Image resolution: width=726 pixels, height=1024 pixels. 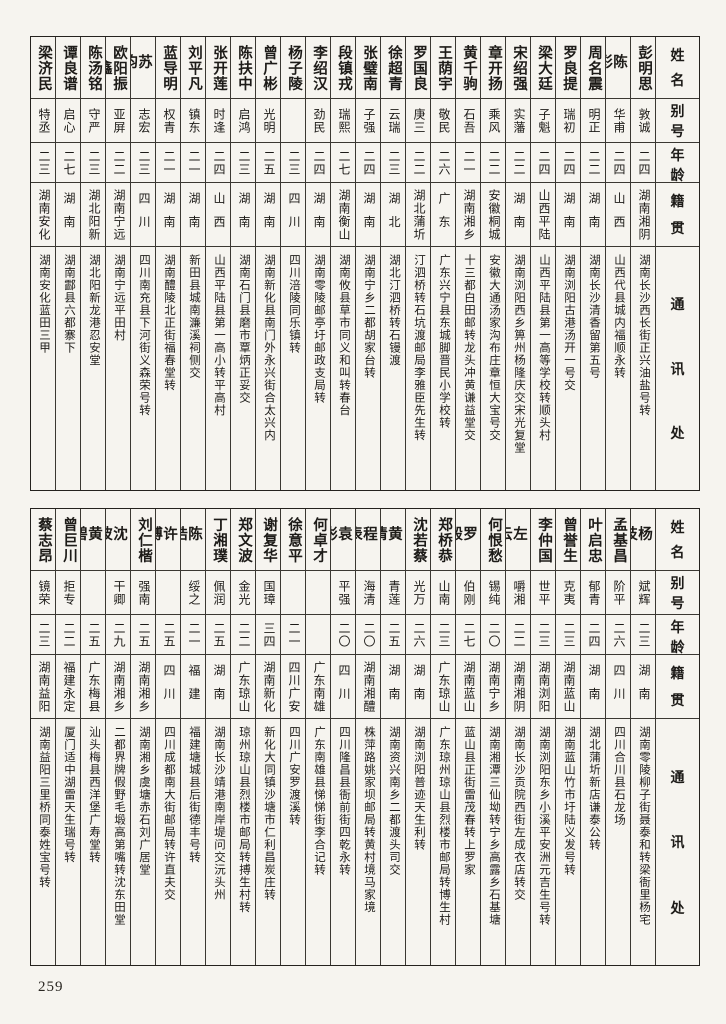 What do you see at coordinates (268, 540) in the screenshot?
I see `name-cell: 谢复华` at bounding box center [268, 540].